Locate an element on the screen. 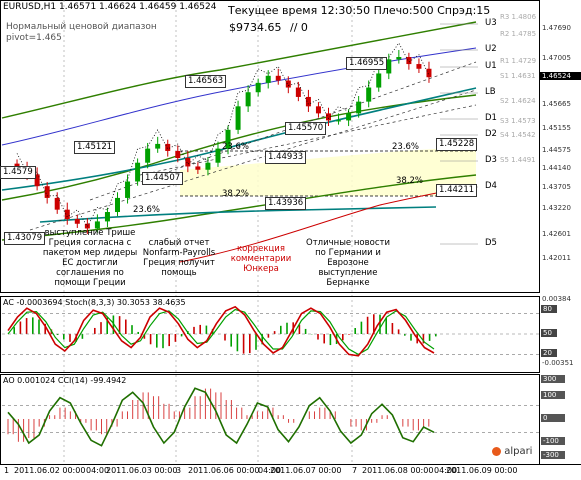 The image size is (581, 480). x-axis-tick-label: 2011.06.02 00:00 is located at coordinates (50, 470).